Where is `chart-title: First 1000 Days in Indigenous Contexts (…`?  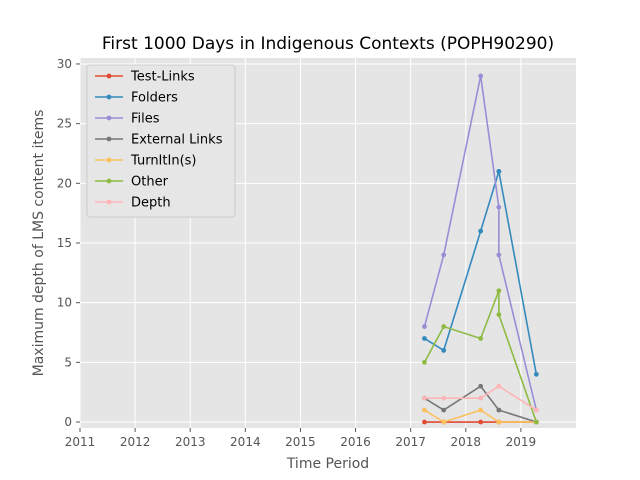 chart-title: First 1000 Days in Indigenous Contexts (… is located at coordinates (328, 44).